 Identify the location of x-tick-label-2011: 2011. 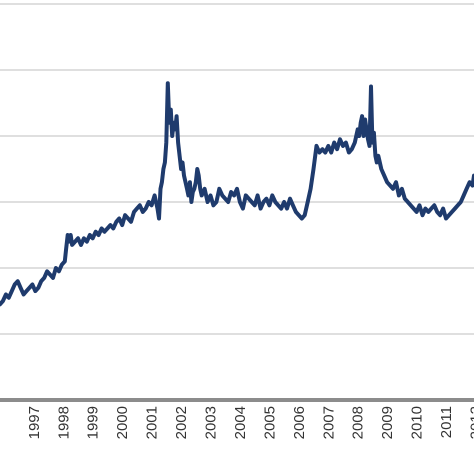
(446, 422).